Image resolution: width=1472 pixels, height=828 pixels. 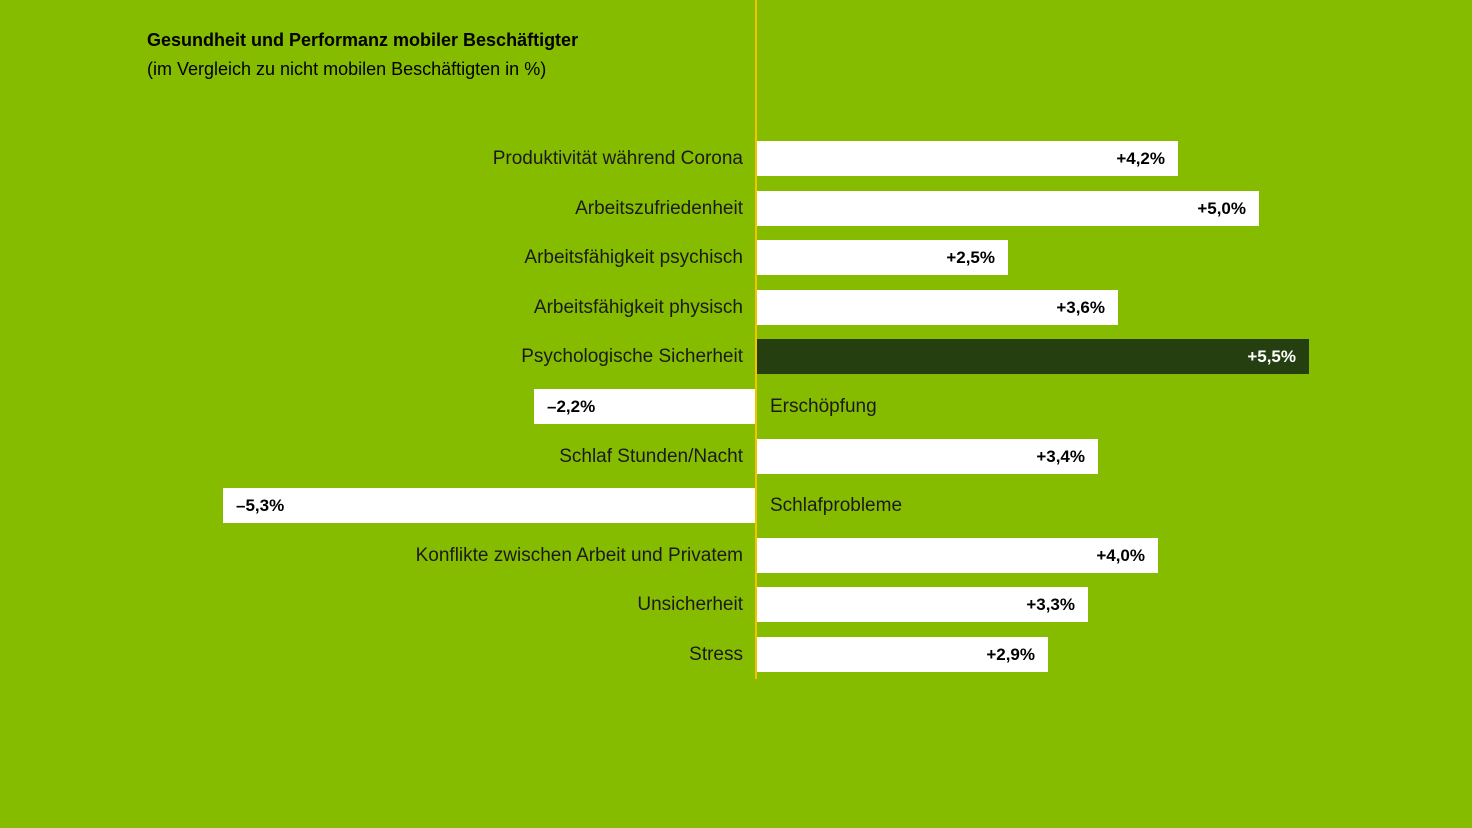 I want to click on category-label: Psychologische Sicherheit, so click(x=632, y=356).